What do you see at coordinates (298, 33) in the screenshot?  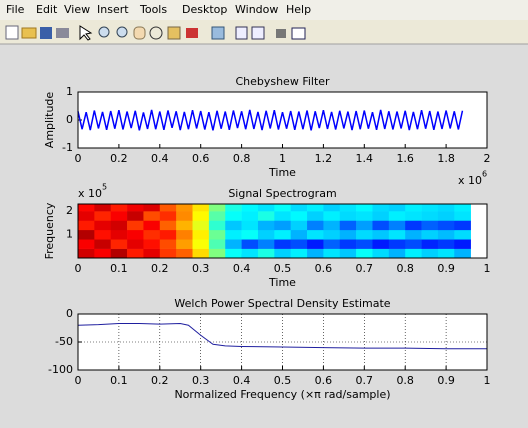 I see `show-tools-button` at bounding box center [298, 33].